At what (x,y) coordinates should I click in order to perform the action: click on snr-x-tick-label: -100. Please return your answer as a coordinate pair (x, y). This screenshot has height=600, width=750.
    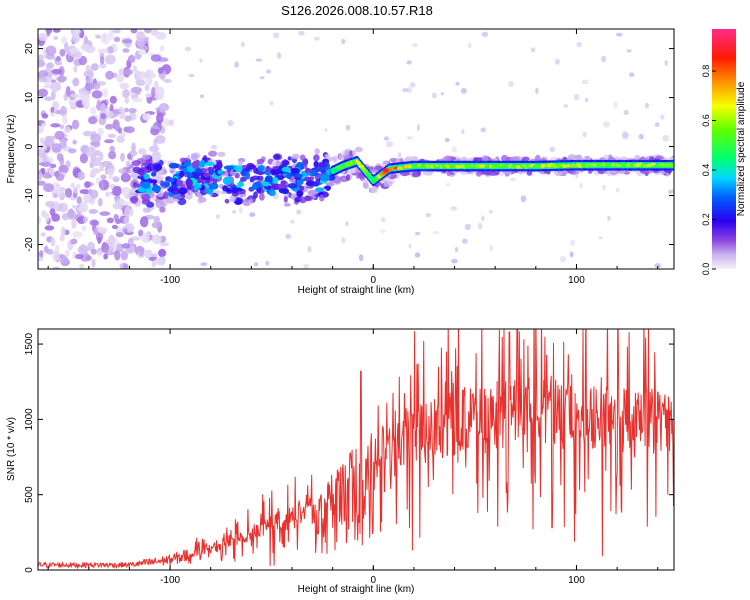
    Looking at the image, I should click on (170, 580).